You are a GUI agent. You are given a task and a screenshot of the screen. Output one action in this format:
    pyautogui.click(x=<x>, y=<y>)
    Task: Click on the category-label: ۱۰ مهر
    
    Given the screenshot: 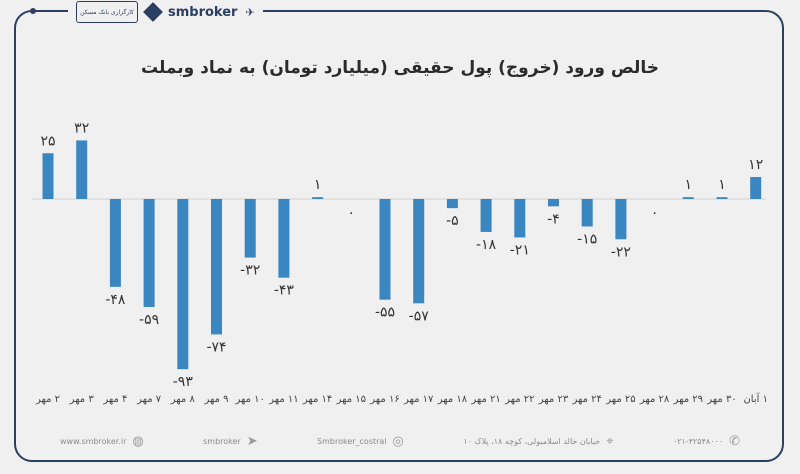 What is the action you would take?
    pyautogui.click(x=249, y=399)
    